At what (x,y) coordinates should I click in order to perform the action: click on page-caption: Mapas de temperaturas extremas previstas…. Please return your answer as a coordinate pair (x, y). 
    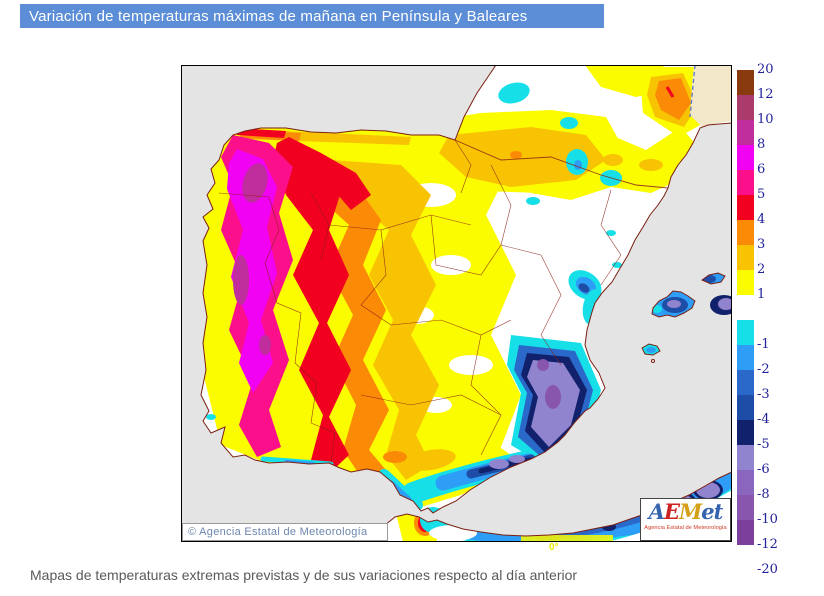
    Looking at the image, I should click on (304, 575).